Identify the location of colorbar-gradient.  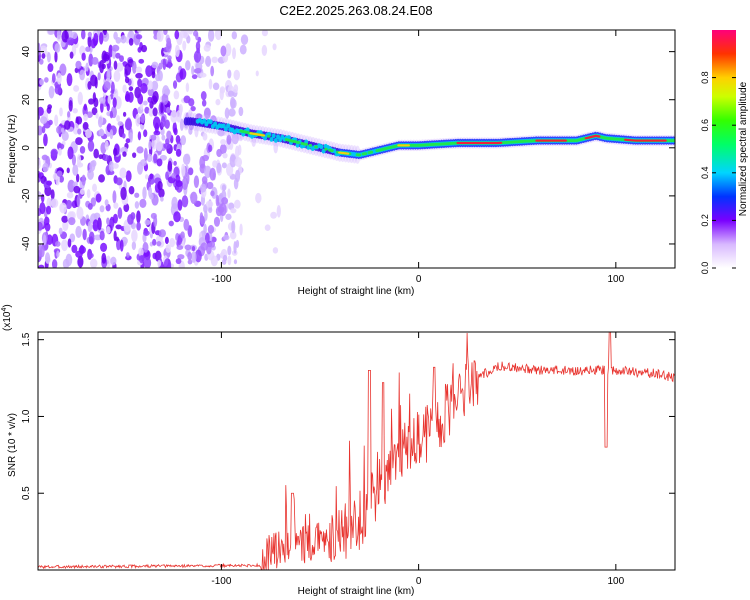
(724, 149).